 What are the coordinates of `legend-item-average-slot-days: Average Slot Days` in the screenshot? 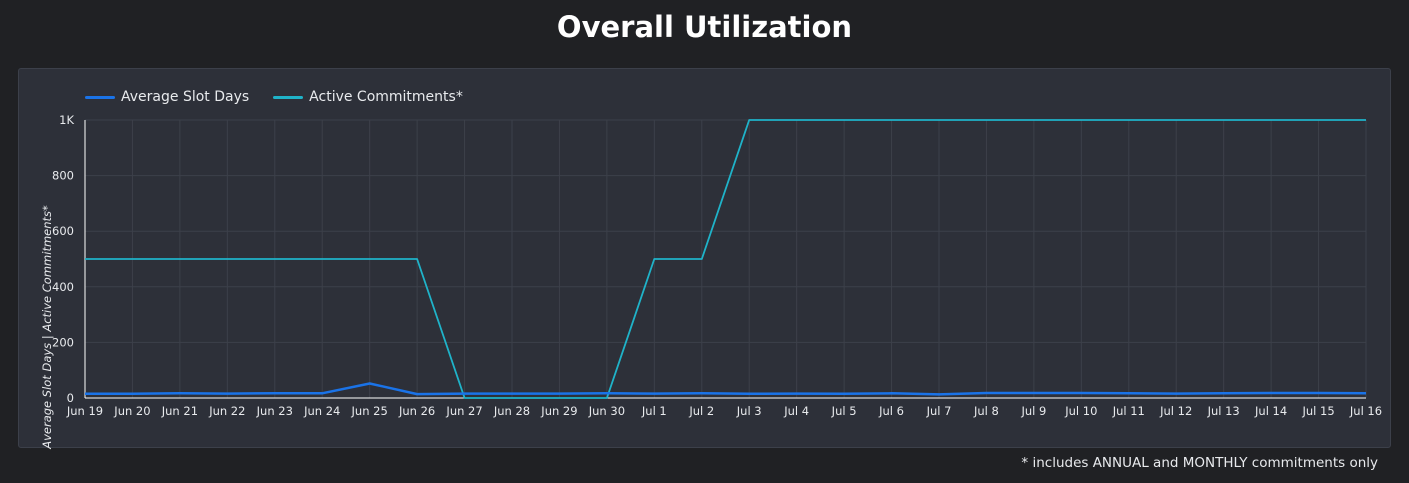 It's located at (167, 97).